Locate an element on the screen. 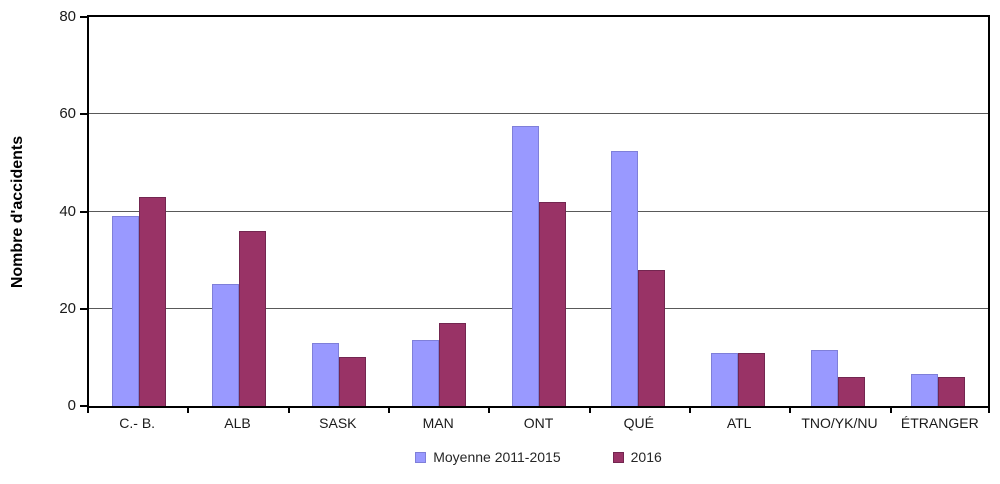 This screenshot has width=1000, height=484. legend-label-2016: 2016 is located at coordinates (646, 457).